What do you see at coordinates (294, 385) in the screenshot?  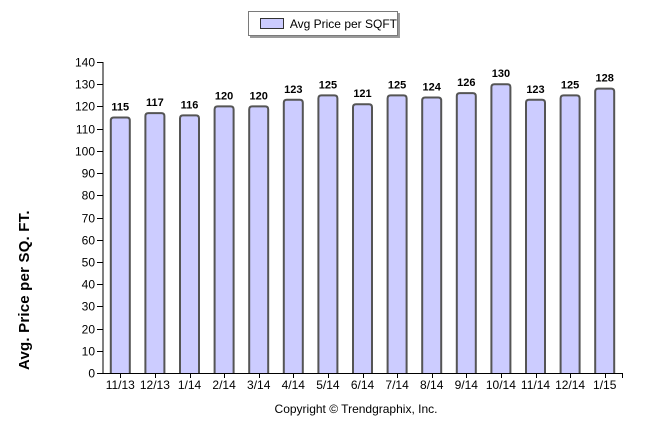 I see `x-tick-label: 4/14` at bounding box center [294, 385].